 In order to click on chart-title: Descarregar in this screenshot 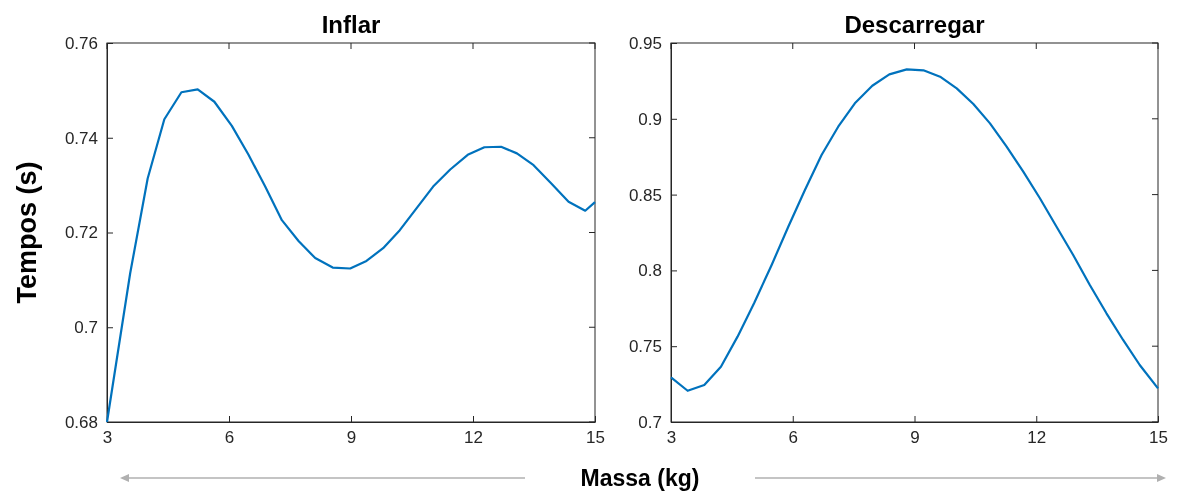, I will do `click(914, 24)`.